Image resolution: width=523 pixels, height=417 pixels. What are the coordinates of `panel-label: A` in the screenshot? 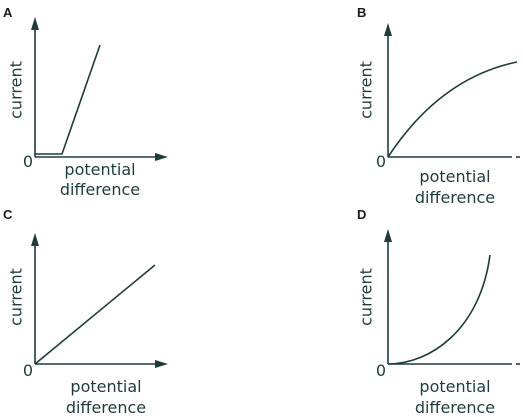 It's located at (8, 12).